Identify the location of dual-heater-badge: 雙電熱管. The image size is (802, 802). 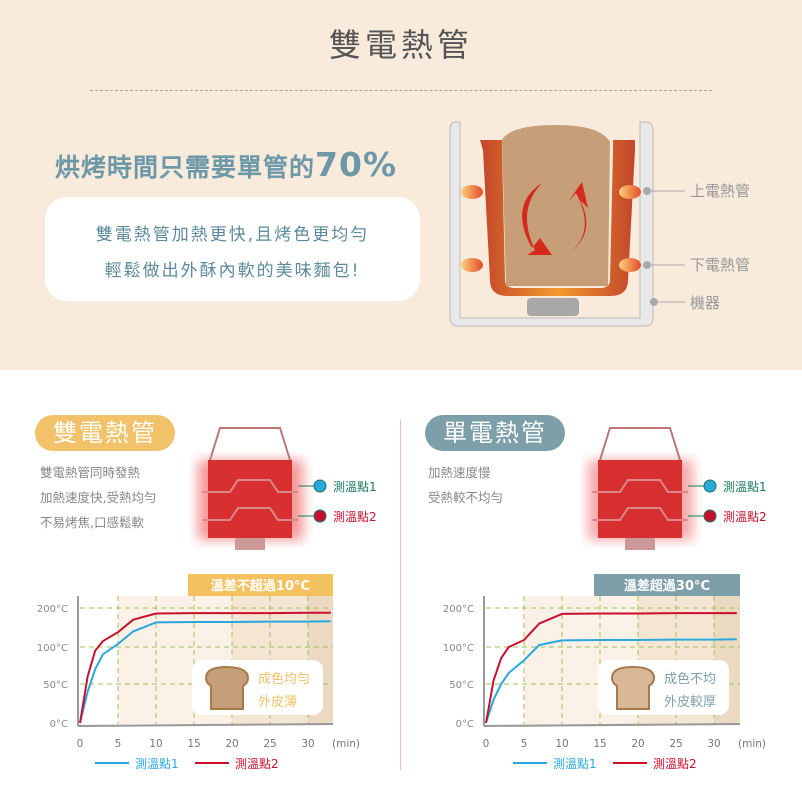
(105, 433).